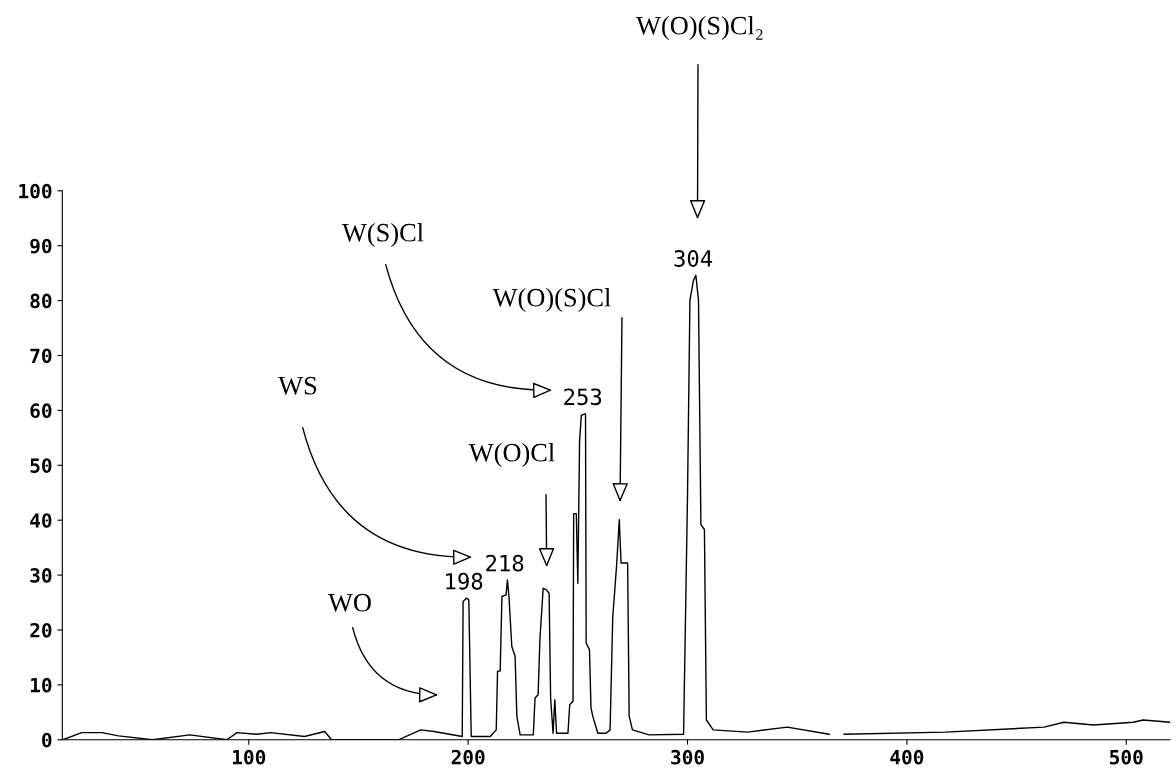  What do you see at coordinates (41, 575) in the screenshot?
I see `y-tick-label: 30` at bounding box center [41, 575].